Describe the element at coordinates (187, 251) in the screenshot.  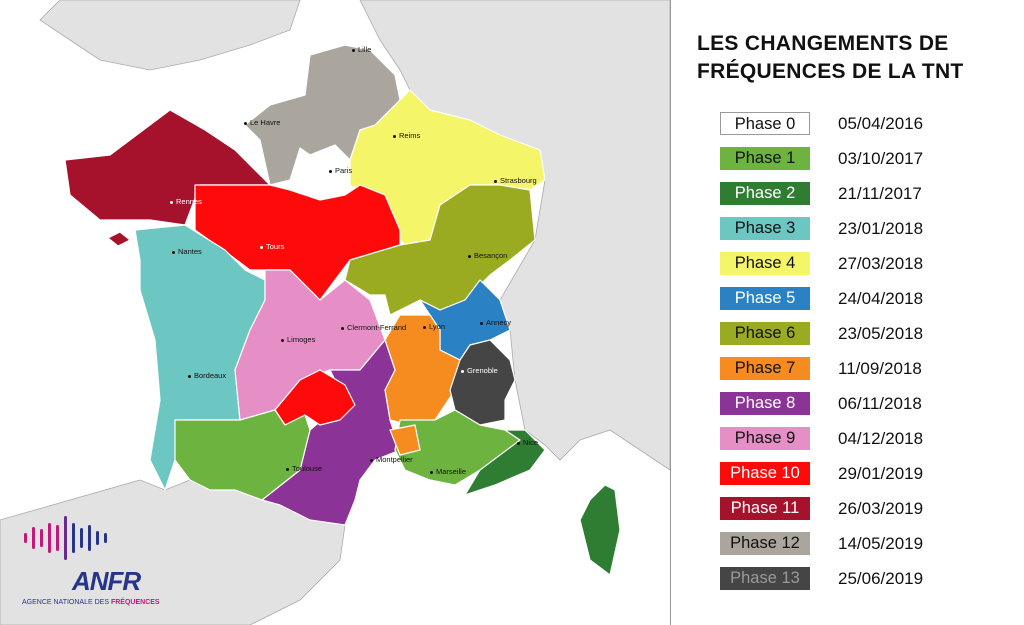
I see `city-nantes: Nantes` at that location.